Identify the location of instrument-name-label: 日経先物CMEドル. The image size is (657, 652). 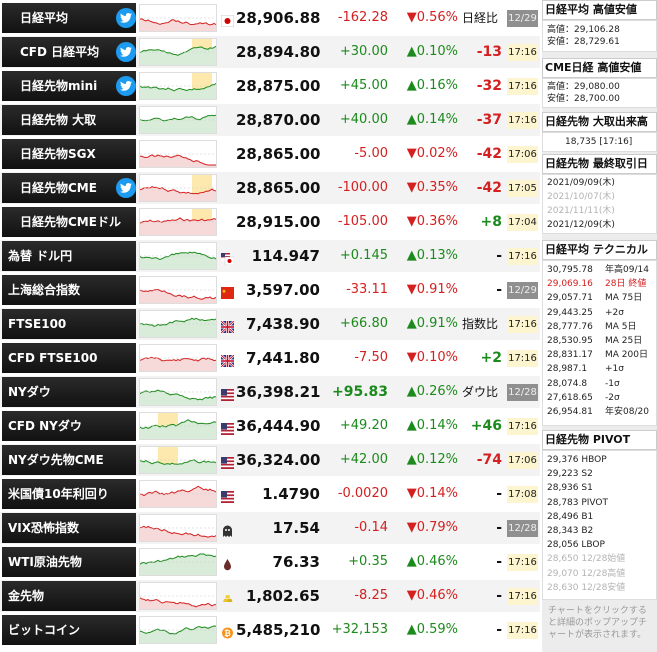
(70, 222).